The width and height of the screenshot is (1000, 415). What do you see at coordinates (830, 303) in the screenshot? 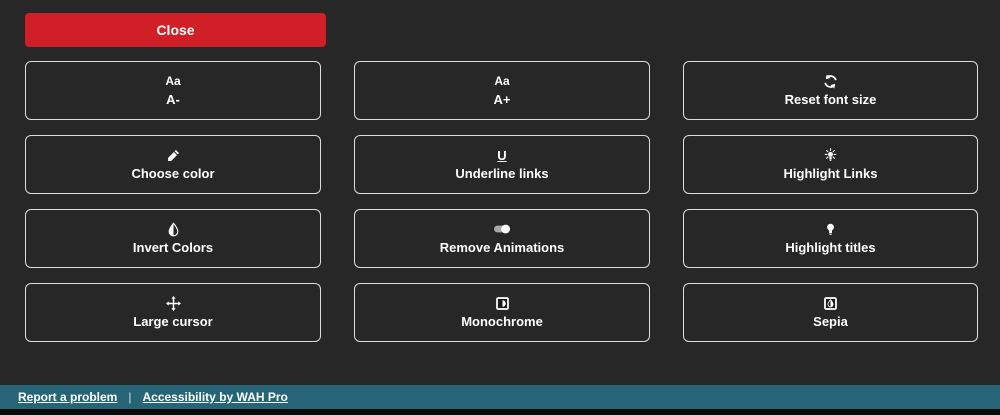
I see `sepia-icon` at bounding box center [830, 303].